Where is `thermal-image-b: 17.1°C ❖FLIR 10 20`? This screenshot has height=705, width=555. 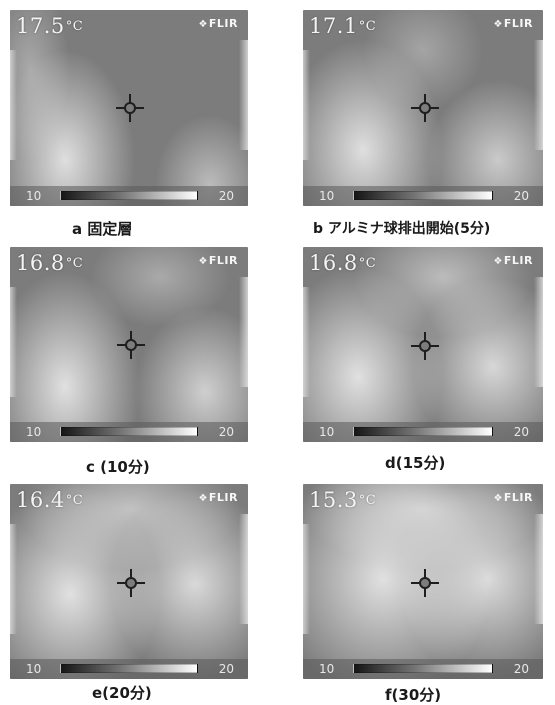
thermal-image-b: 17.1°C ❖FLIR 10 20 is located at coordinates (423, 108).